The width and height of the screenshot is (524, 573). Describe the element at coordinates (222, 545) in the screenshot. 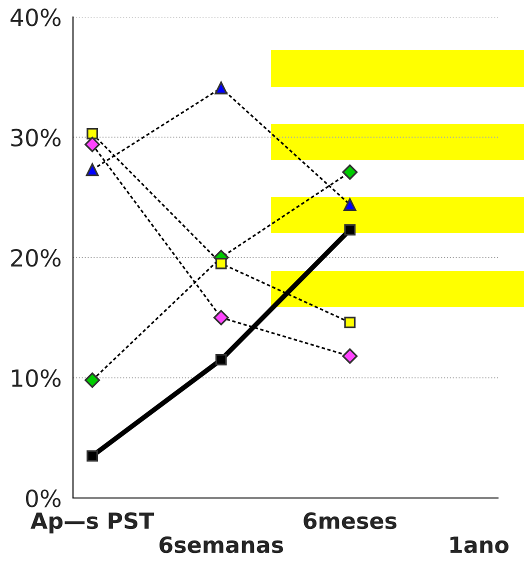

I see `x-tick-label: 6semanas` at that location.